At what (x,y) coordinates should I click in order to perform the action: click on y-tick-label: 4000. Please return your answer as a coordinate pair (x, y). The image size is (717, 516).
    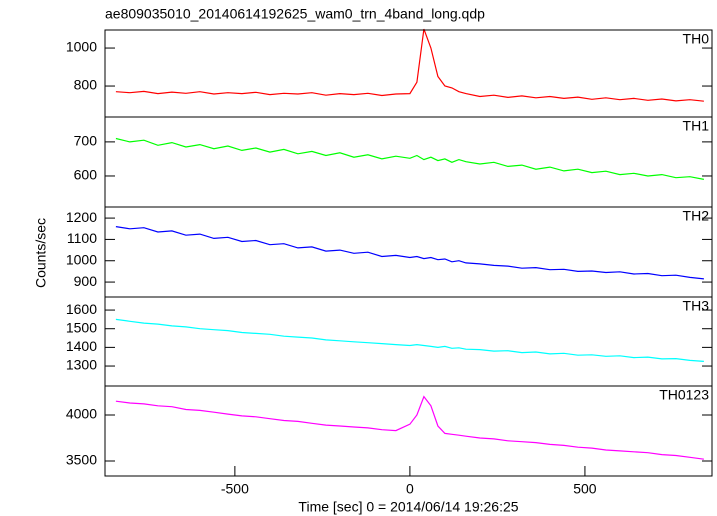
    Looking at the image, I should click on (81, 414).